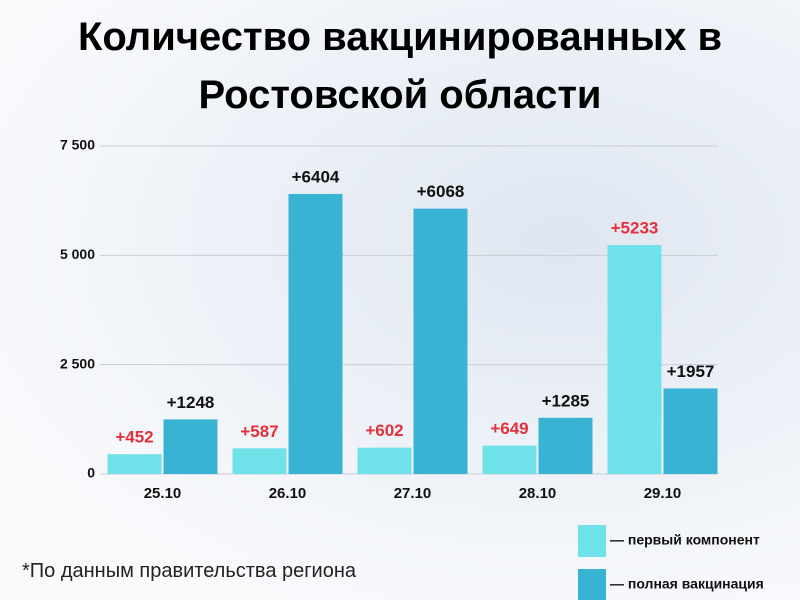 The image size is (800, 600). What do you see at coordinates (77, 254) in the screenshot?
I see `y-tick-label: 5 000` at bounding box center [77, 254].